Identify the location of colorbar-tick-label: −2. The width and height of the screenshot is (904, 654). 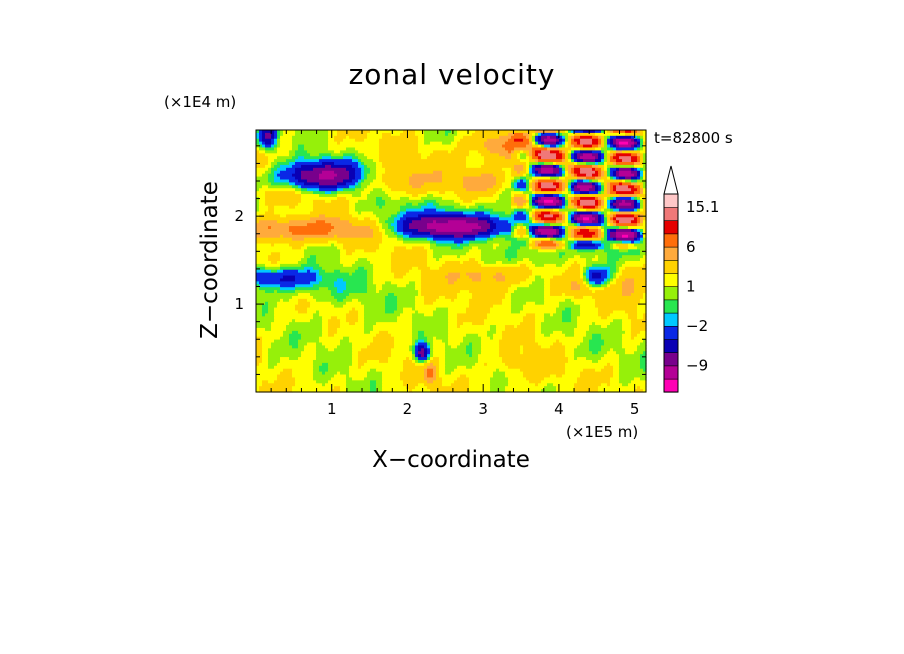
(697, 326).